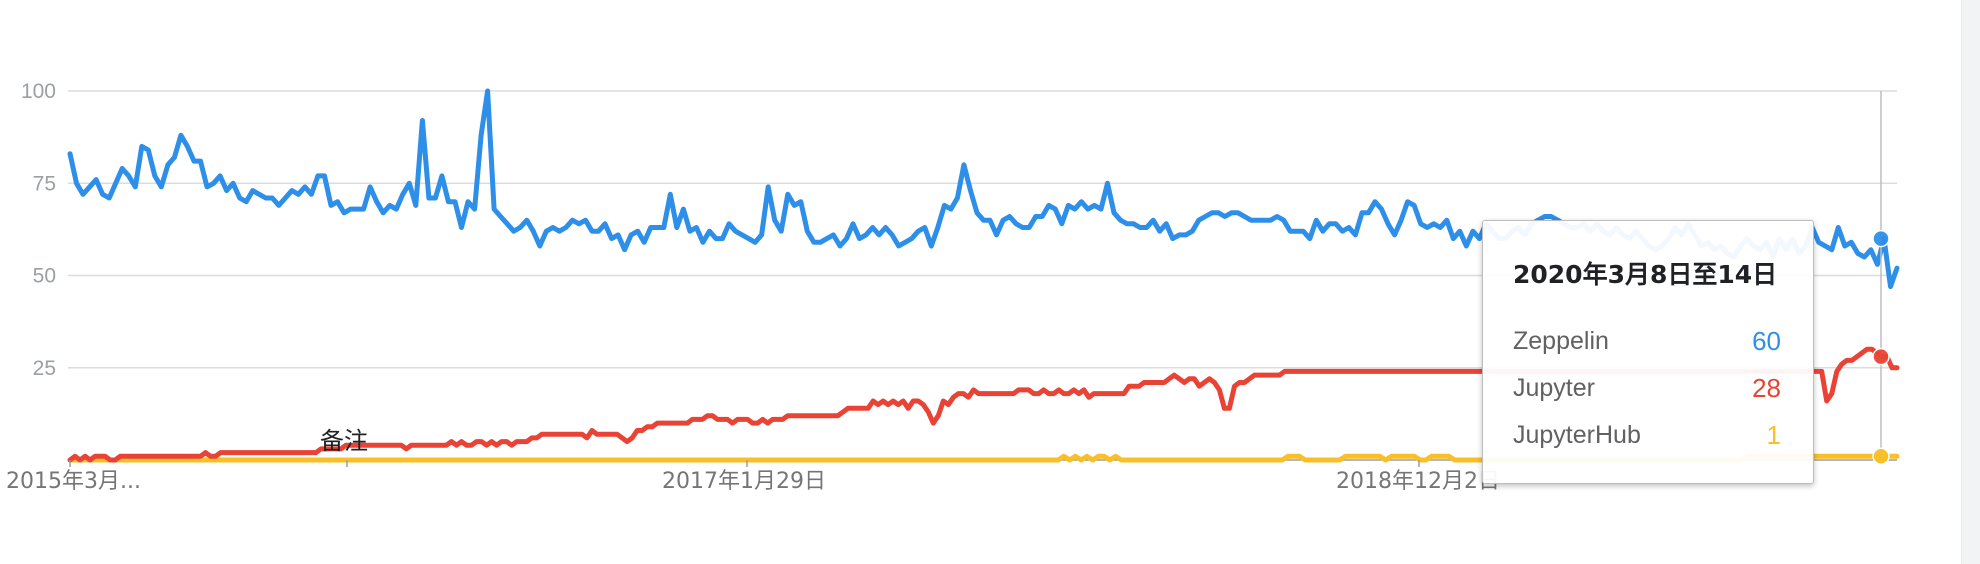 The width and height of the screenshot is (1980, 564). What do you see at coordinates (344, 441) in the screenshot?
I see `annotation-label: 备注` at bounding box center [344, 441].